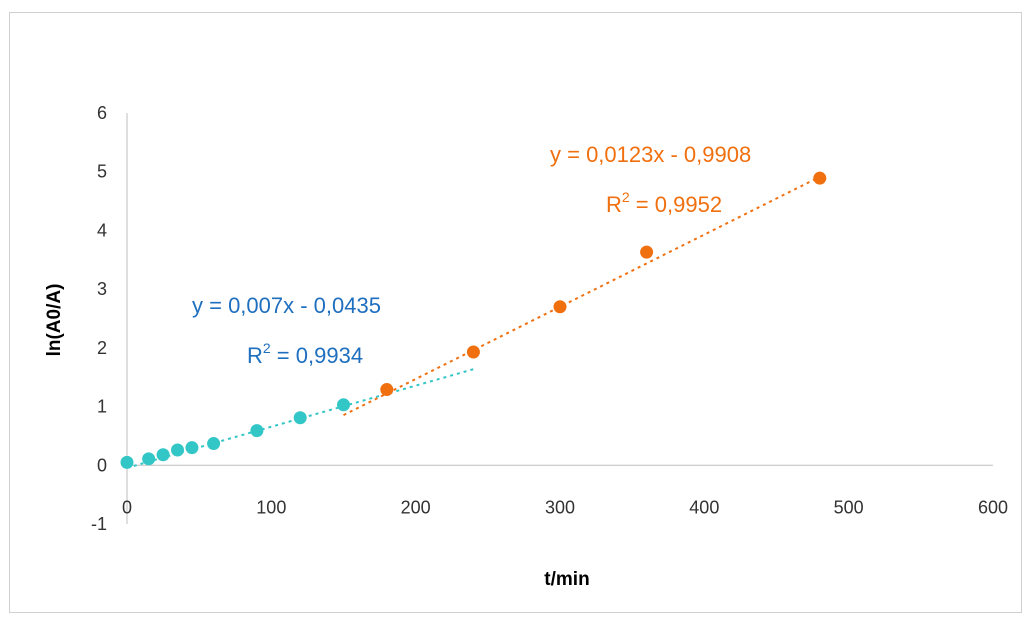 Image resolution: width=1025 pixels, height=624 pixels. I want to click on trendline-r-squared: R2 = 0,9934, so click(305, 354).